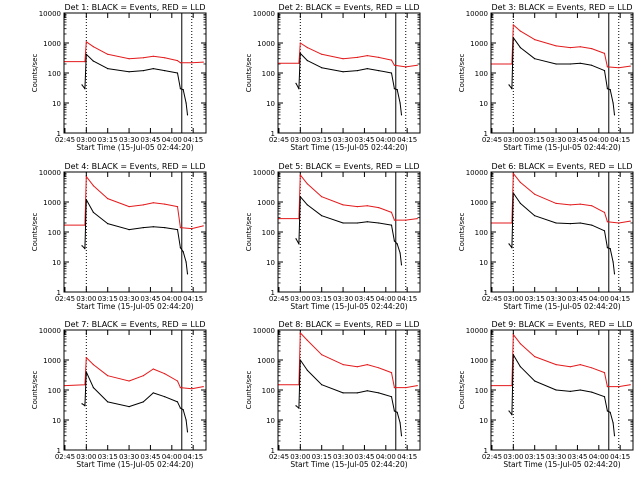 Image resolution: width=640 pixels, height=480 pixels. Describe the element at coordinates (135, 324) in the screenshot. I see `panel-title: Det 7: BLACK = Events, RED = LLD` at that location.